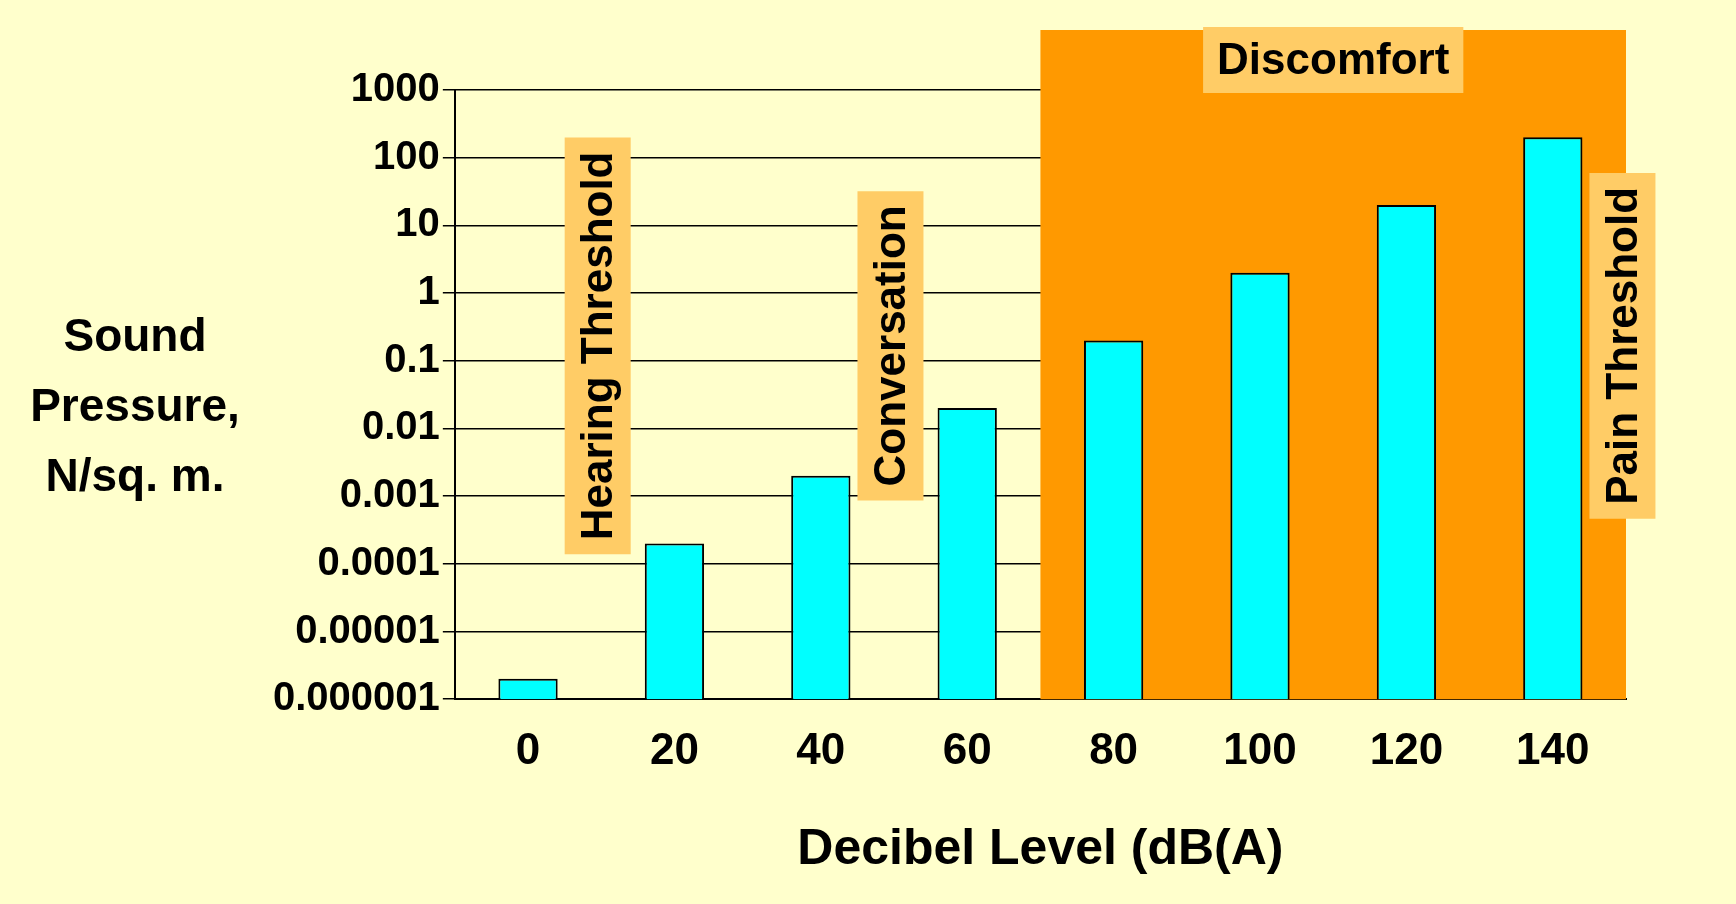 This screenshot has height=904, width=1736. I want to click on x-tick-label: 60, so click(967, 748).